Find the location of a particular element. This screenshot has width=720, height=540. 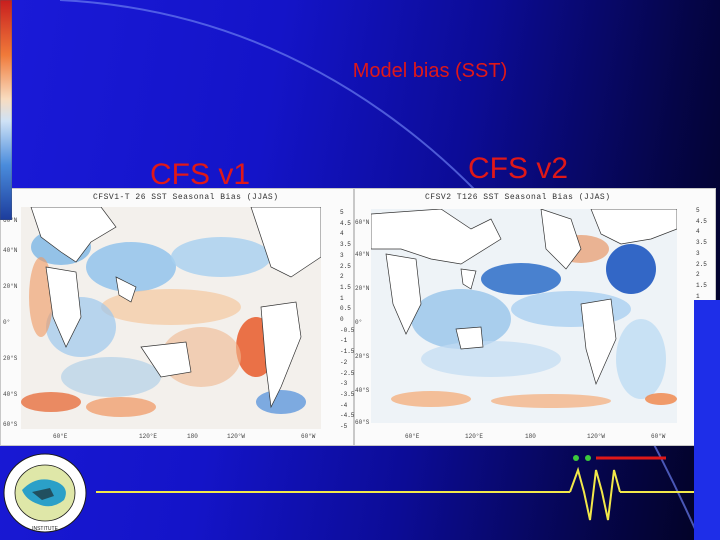

map-v1-lat-label: 20°N is located at coordinates (10, 286).